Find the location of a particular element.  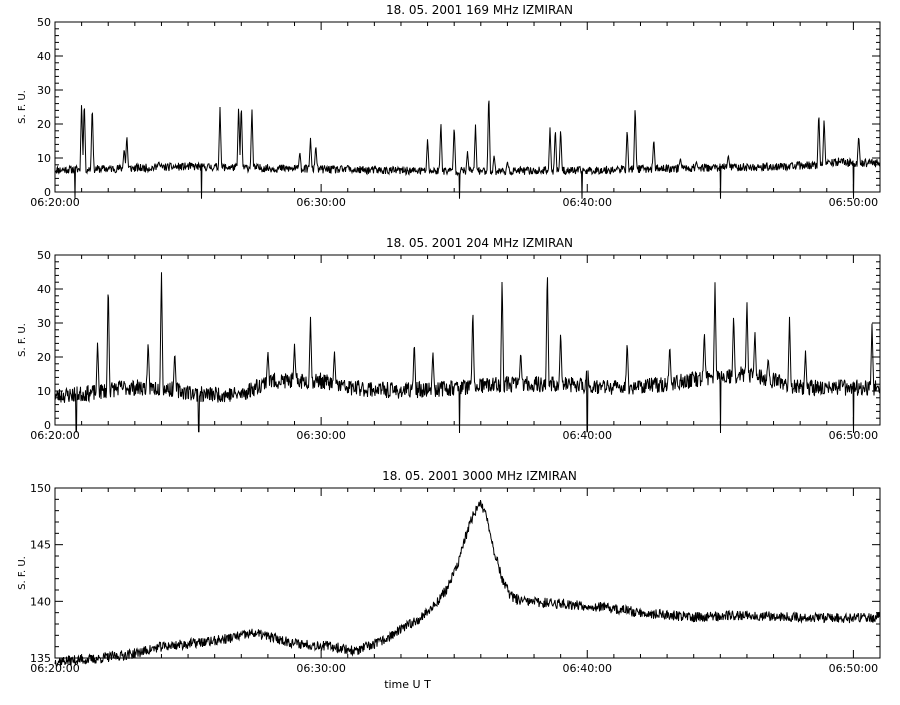

x-axis-label: time U T is located at coordinates (407, 684).